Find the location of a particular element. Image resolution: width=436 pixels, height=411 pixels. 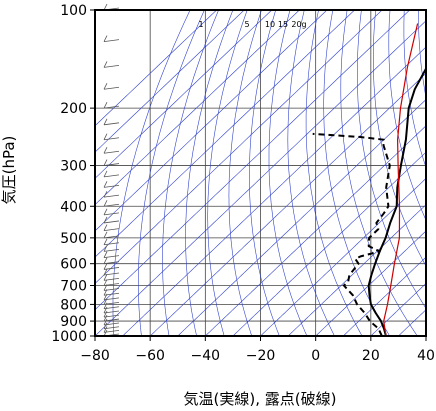

x-tick-label: 20 is located at coordinates (371, 356).